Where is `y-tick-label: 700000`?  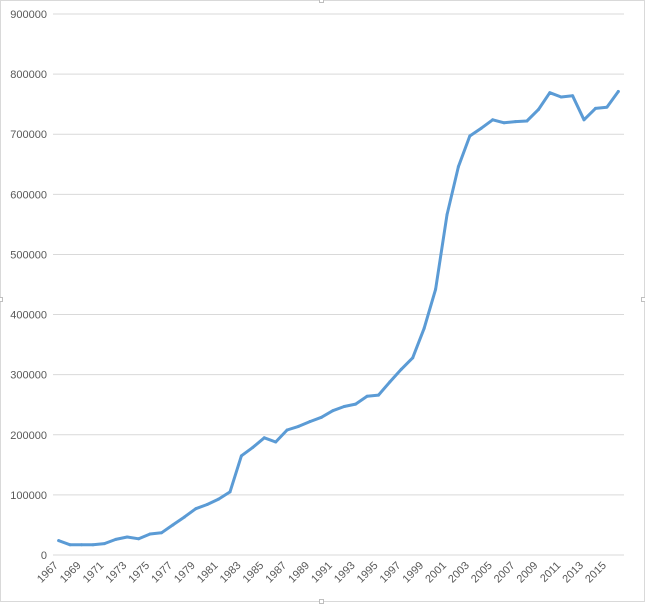
y-tick-label: 700000 is located at coordinates (28, 135).